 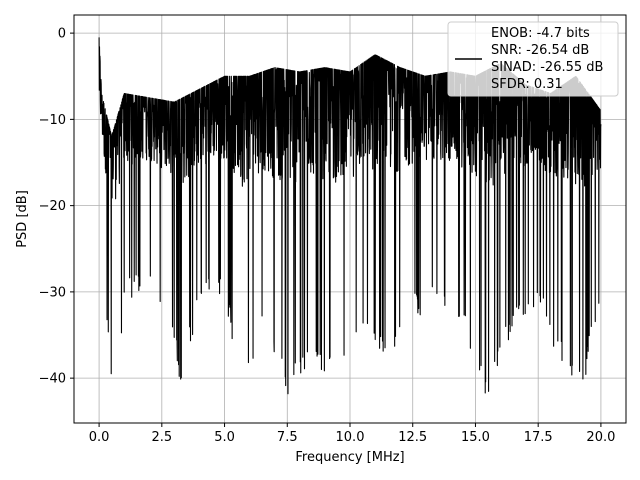 I want to click on legend-sinad: SINAD: -26.55 dB, so click(x=547, y=67).